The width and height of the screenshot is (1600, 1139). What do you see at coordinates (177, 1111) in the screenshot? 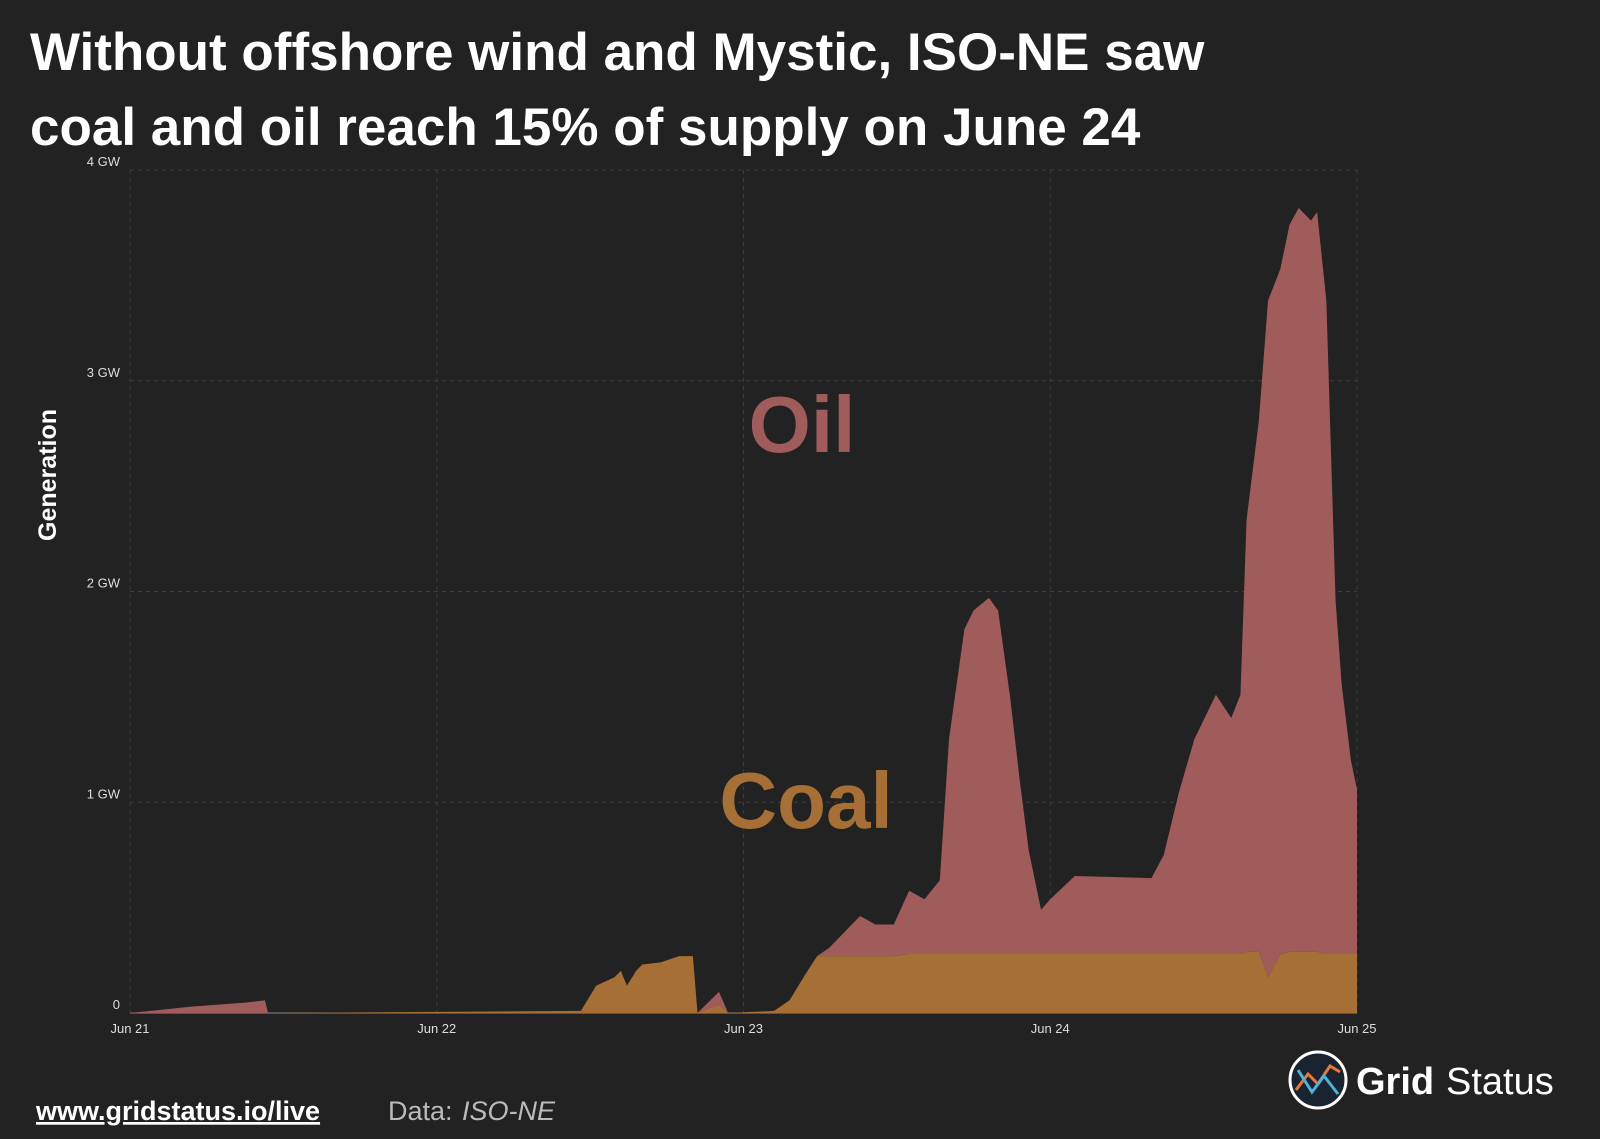
I see `footer-link: www.gridstatus.io/live` at bounding box center [177, 1111].